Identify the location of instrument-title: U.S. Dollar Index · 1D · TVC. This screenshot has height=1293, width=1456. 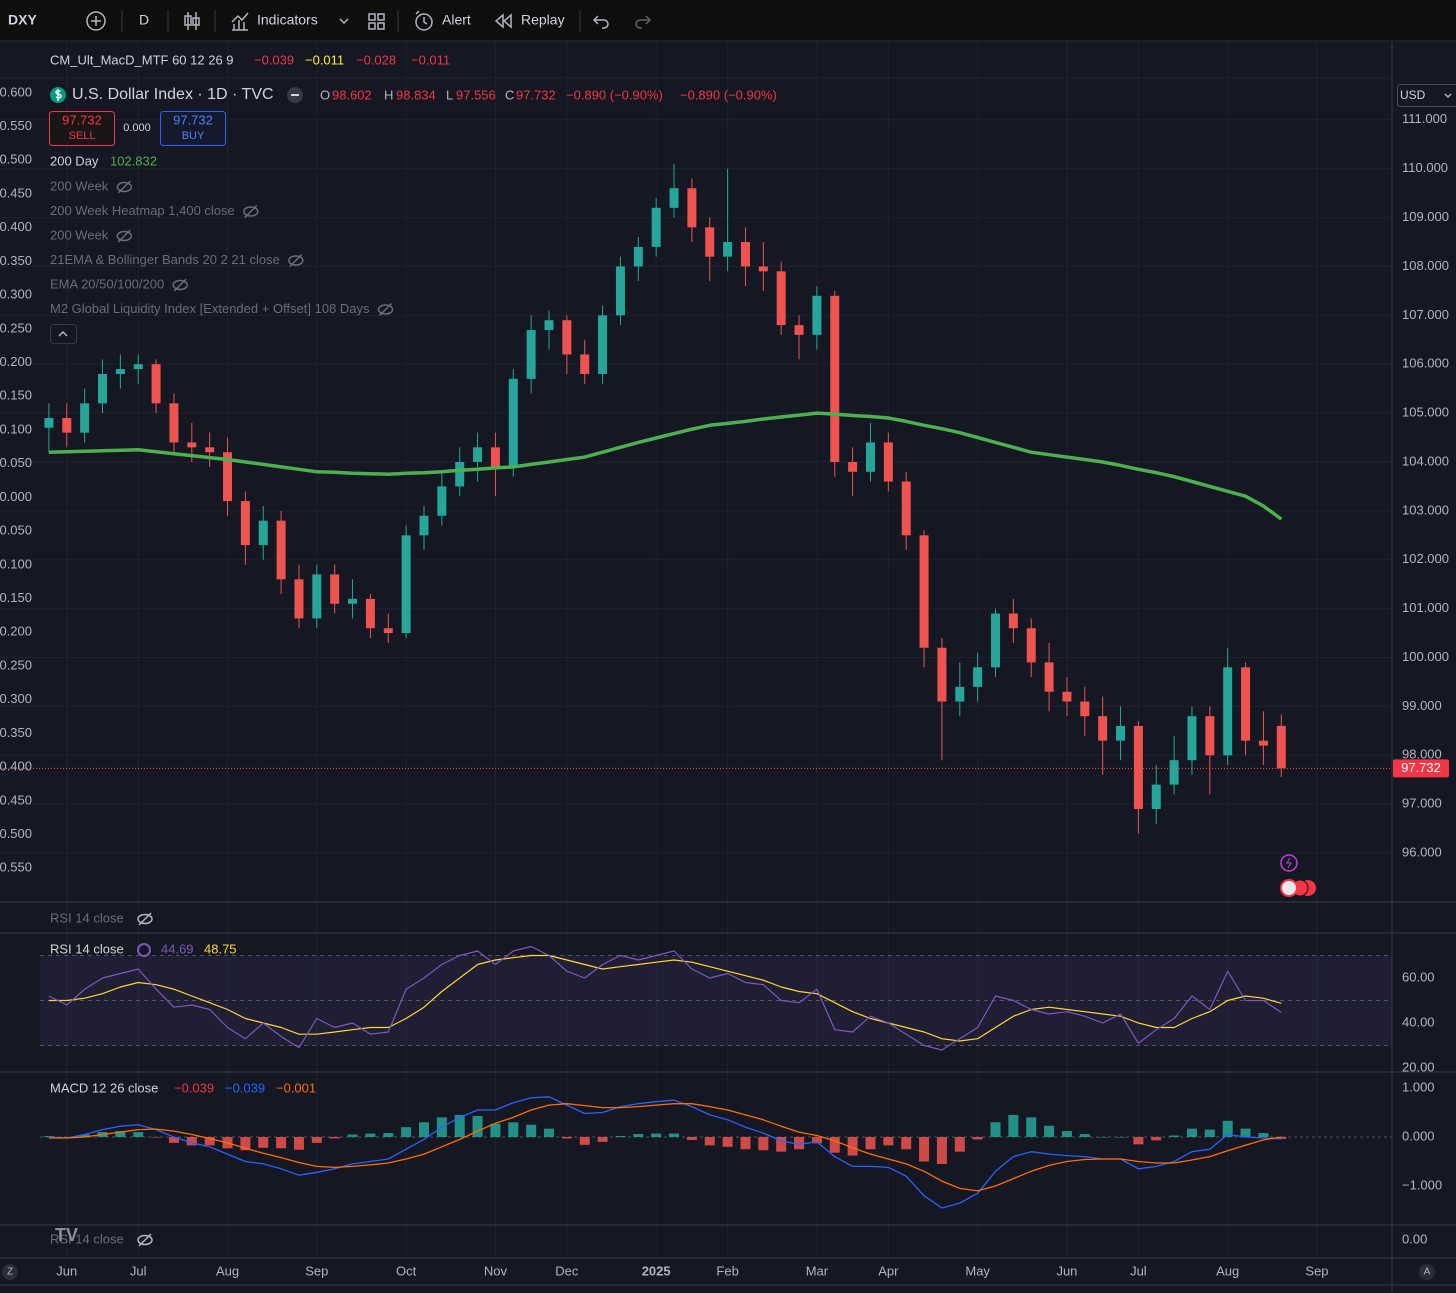
(173, 94).